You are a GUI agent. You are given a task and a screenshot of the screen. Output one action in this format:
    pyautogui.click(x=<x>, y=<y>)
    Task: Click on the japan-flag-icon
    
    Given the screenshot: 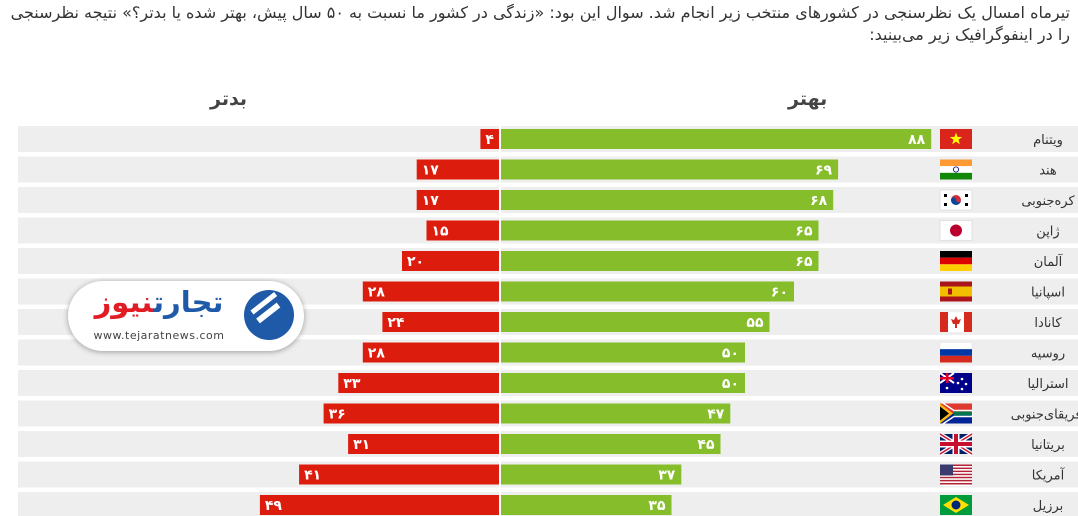 What is the action you would take?
    pyautogui.click(x=956, y=230)
    